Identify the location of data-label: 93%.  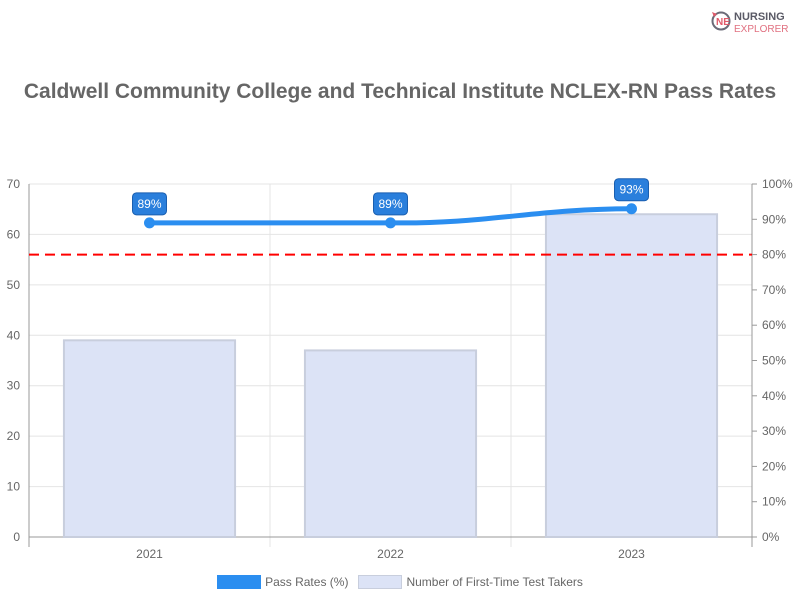
(631, 190).